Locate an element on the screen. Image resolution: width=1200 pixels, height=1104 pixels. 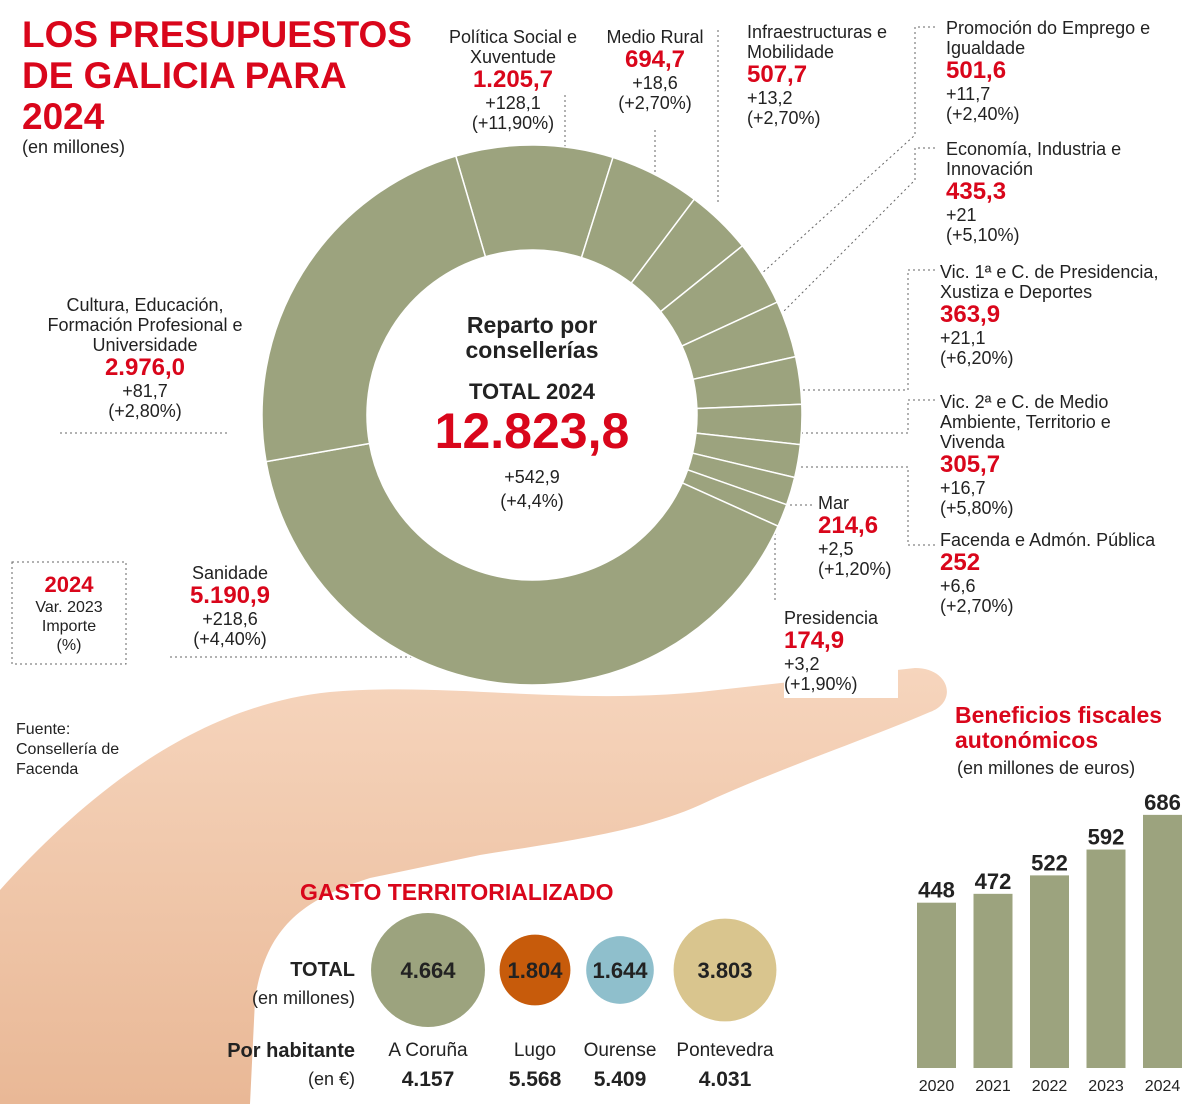
bubble-label: 1.804 is located at coordinates (535, 970).